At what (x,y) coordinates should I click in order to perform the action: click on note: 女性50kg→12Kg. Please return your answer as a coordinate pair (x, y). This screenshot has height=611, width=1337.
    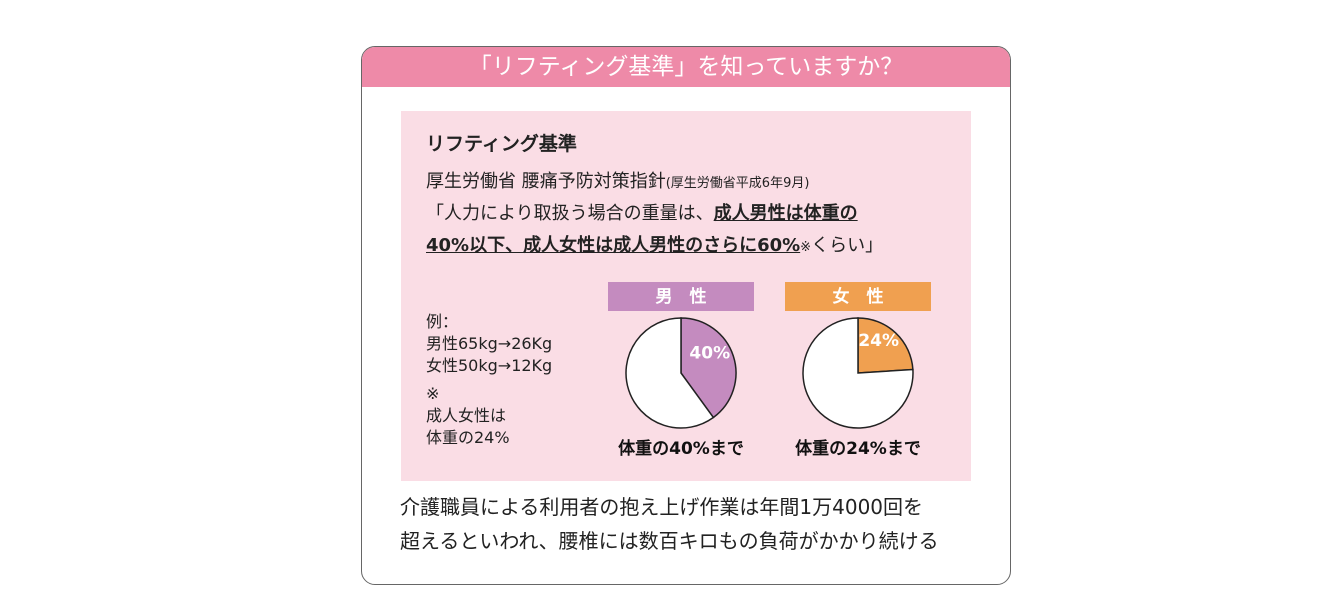
    Looking at the image, I should click on (489, 365).